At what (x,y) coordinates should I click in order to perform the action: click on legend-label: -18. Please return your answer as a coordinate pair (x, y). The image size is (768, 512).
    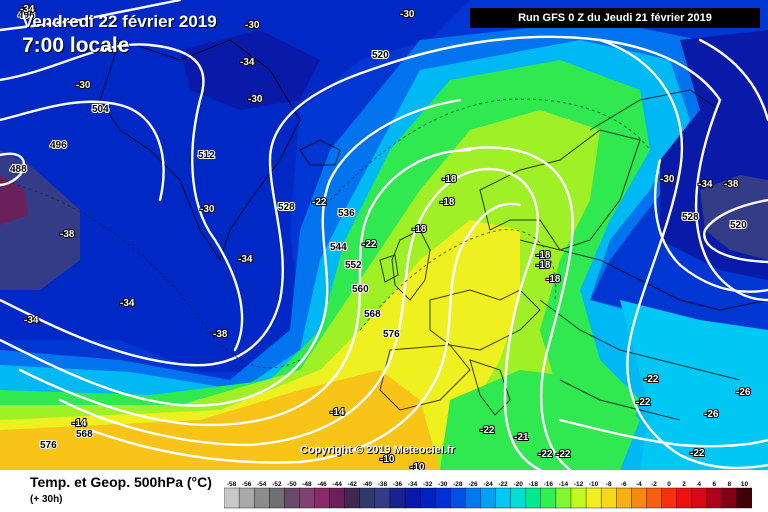
    Looking at the image, I should click on (534, 484).